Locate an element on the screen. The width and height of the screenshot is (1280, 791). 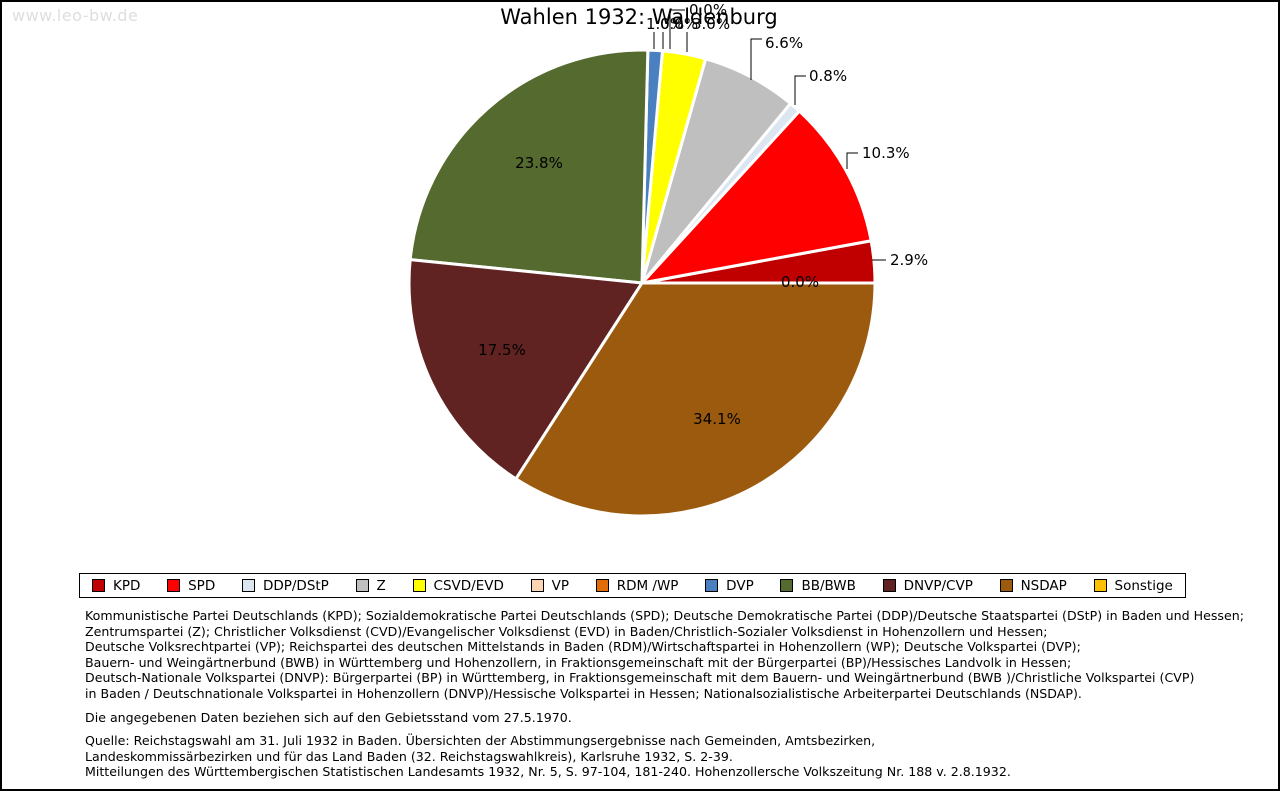
pie-slice-bb-bwb is located at coordinates (529, 166).